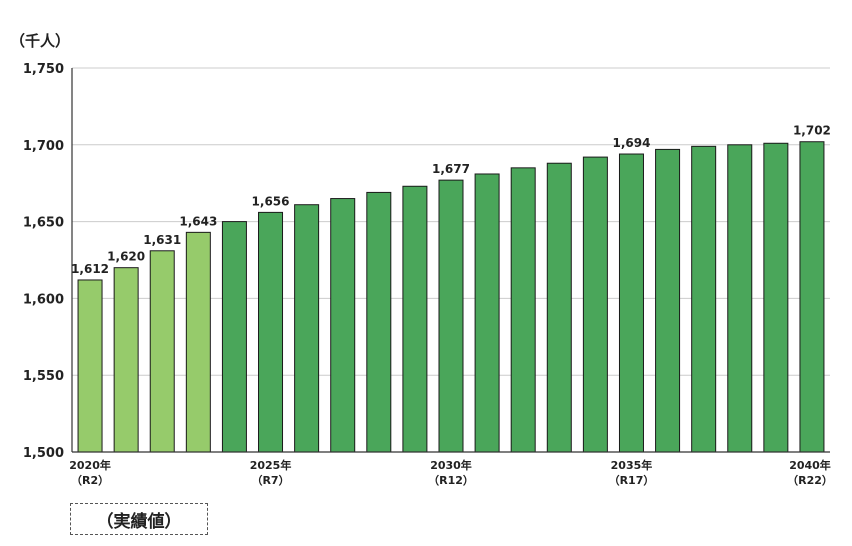  What do you see at coordinates (40, 41) in the screenshot?
I see `unit-label: （千人）` at bounding box center [40, 41].